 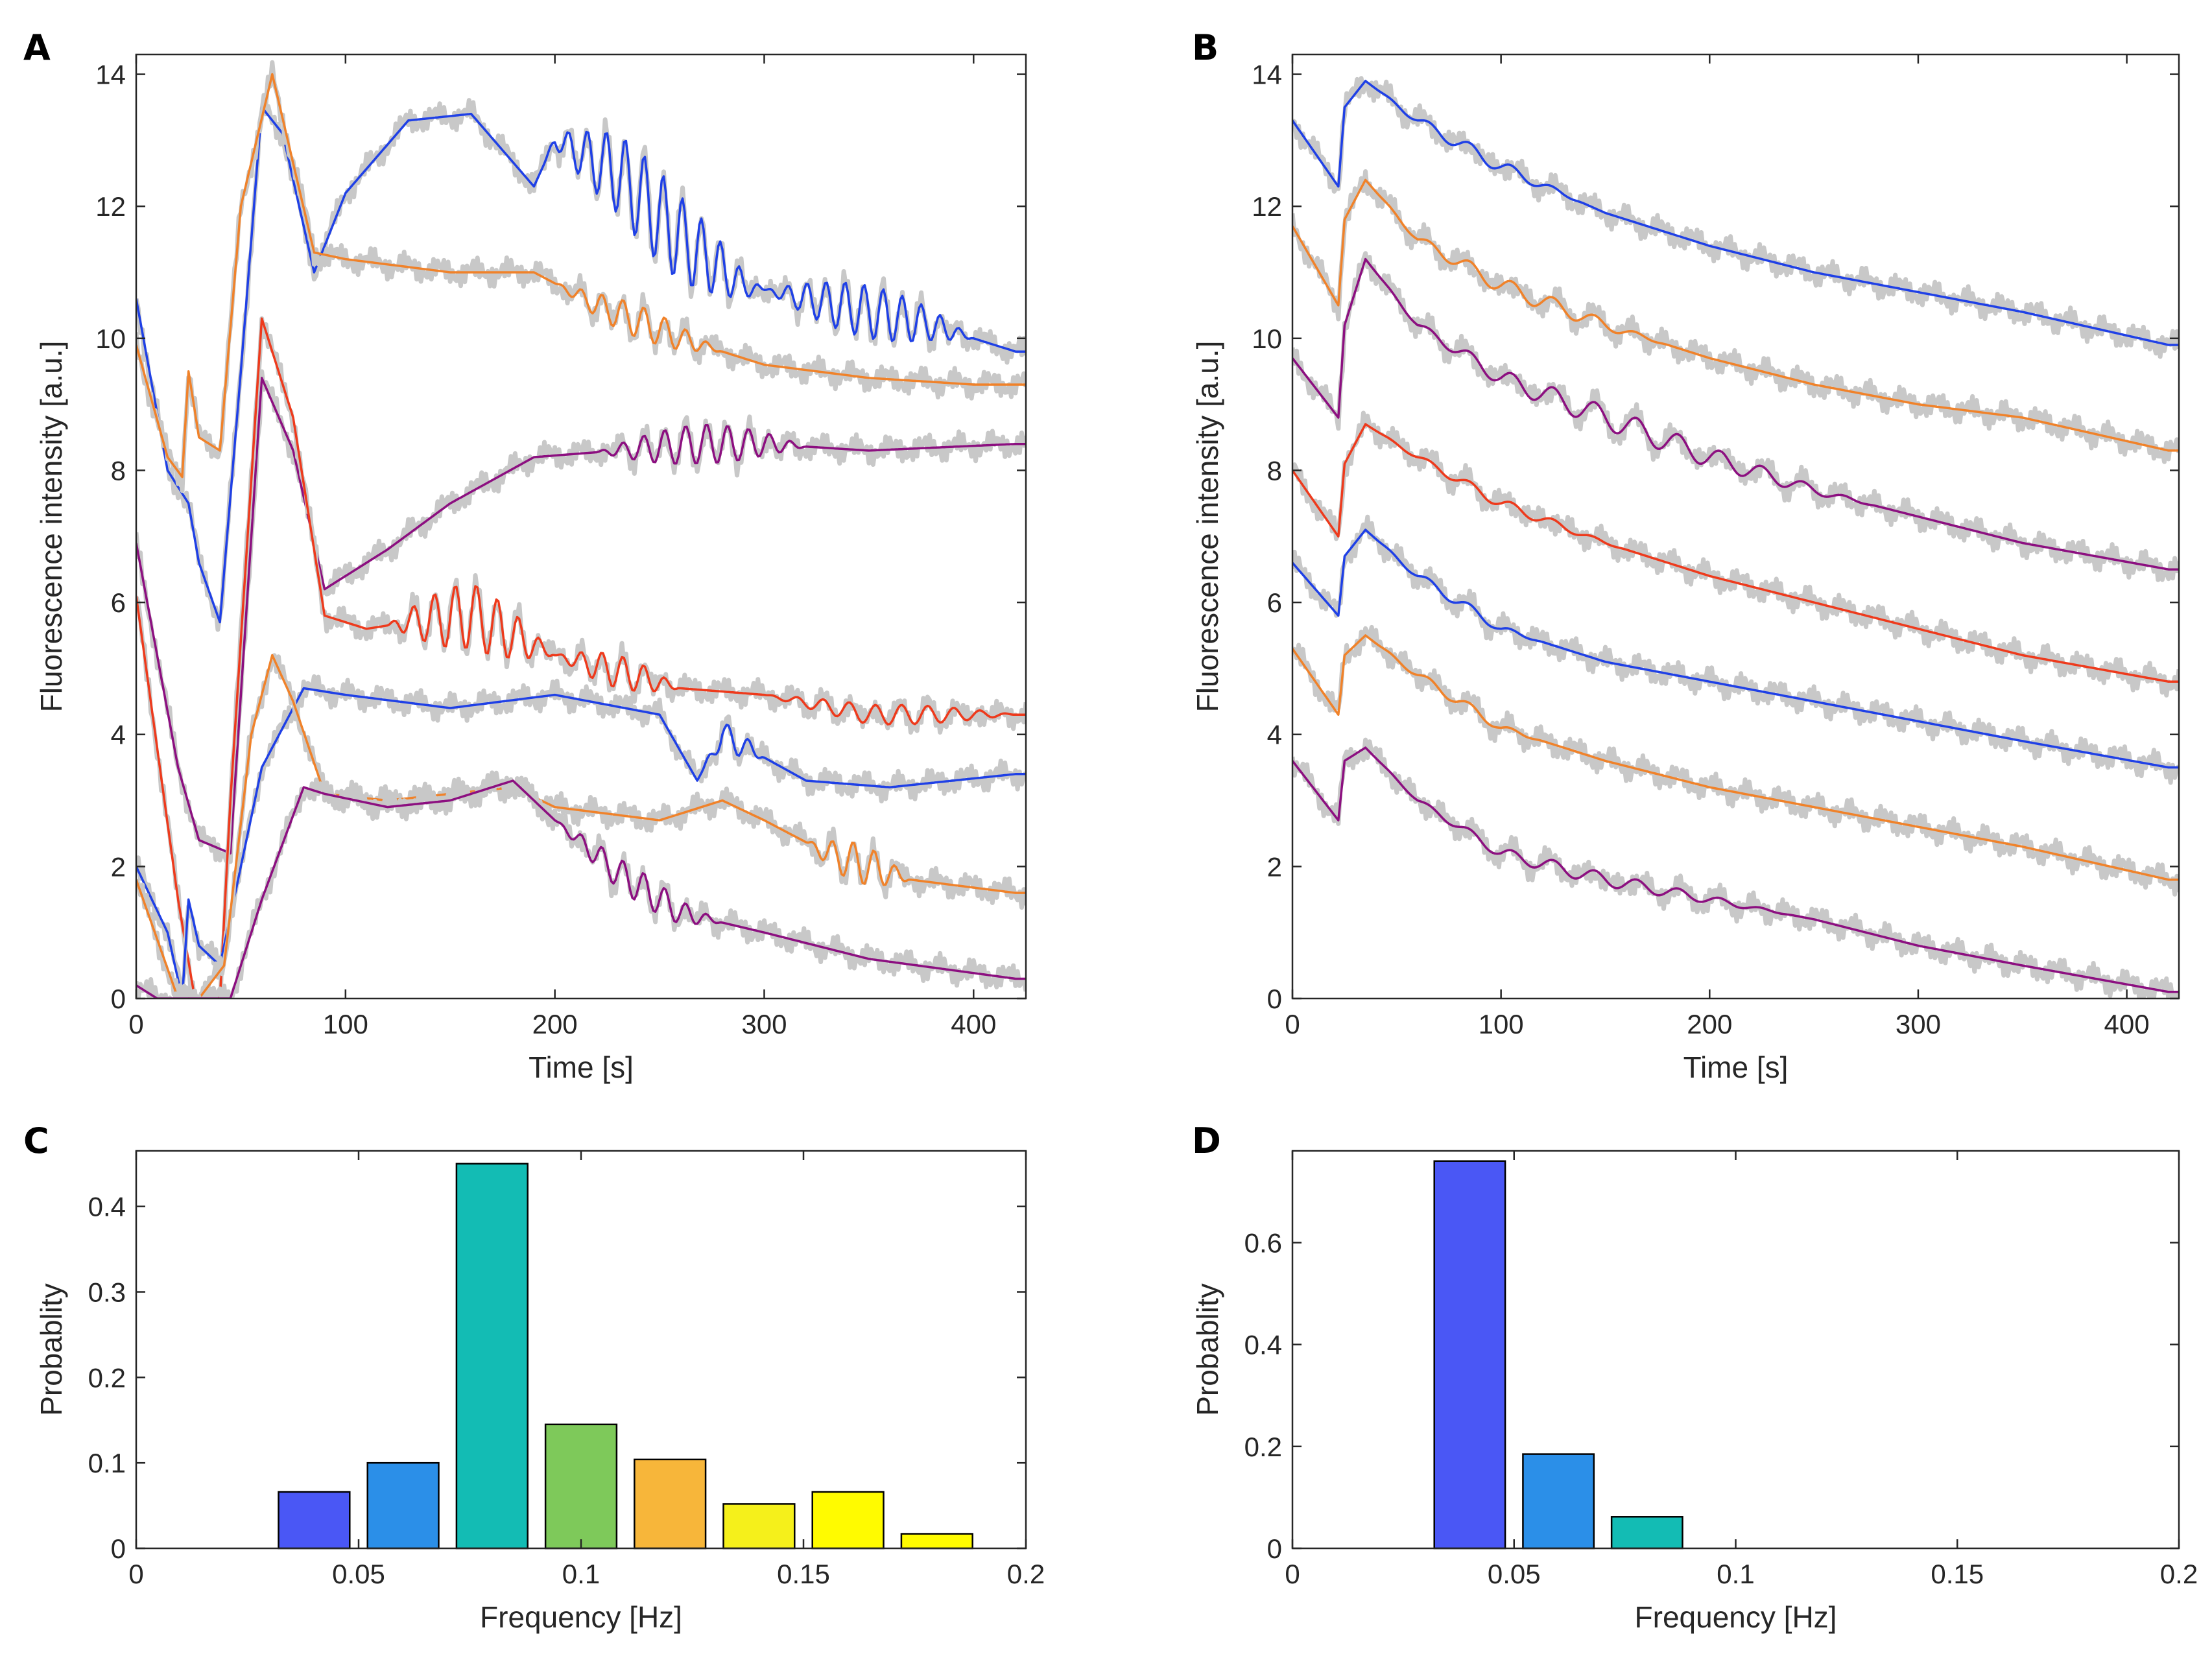 I want to click on y-tick-label: 0.1, so click(x=107, y=1463).